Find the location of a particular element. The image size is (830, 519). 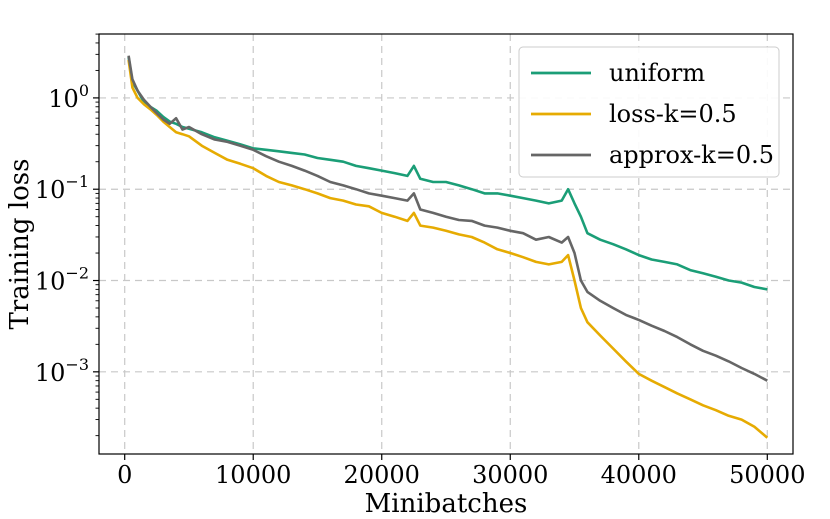

y-tick-label: 10⁻³ is located at coordinates (62, 371).